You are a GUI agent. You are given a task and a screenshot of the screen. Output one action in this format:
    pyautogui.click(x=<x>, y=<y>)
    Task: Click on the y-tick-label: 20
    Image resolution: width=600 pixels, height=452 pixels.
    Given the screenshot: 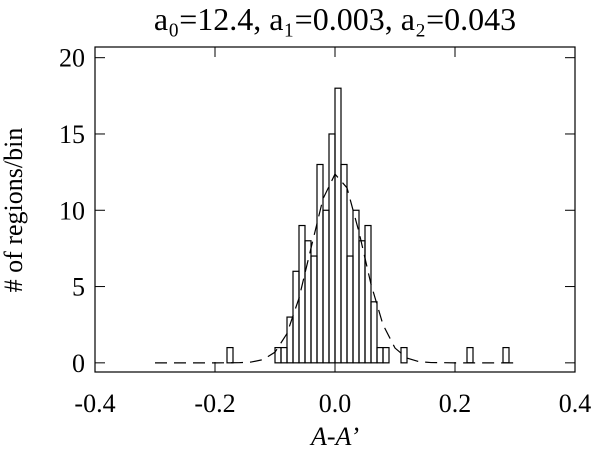 What is the action you would take?
    pyautogui.click(x=72, y=58)
    